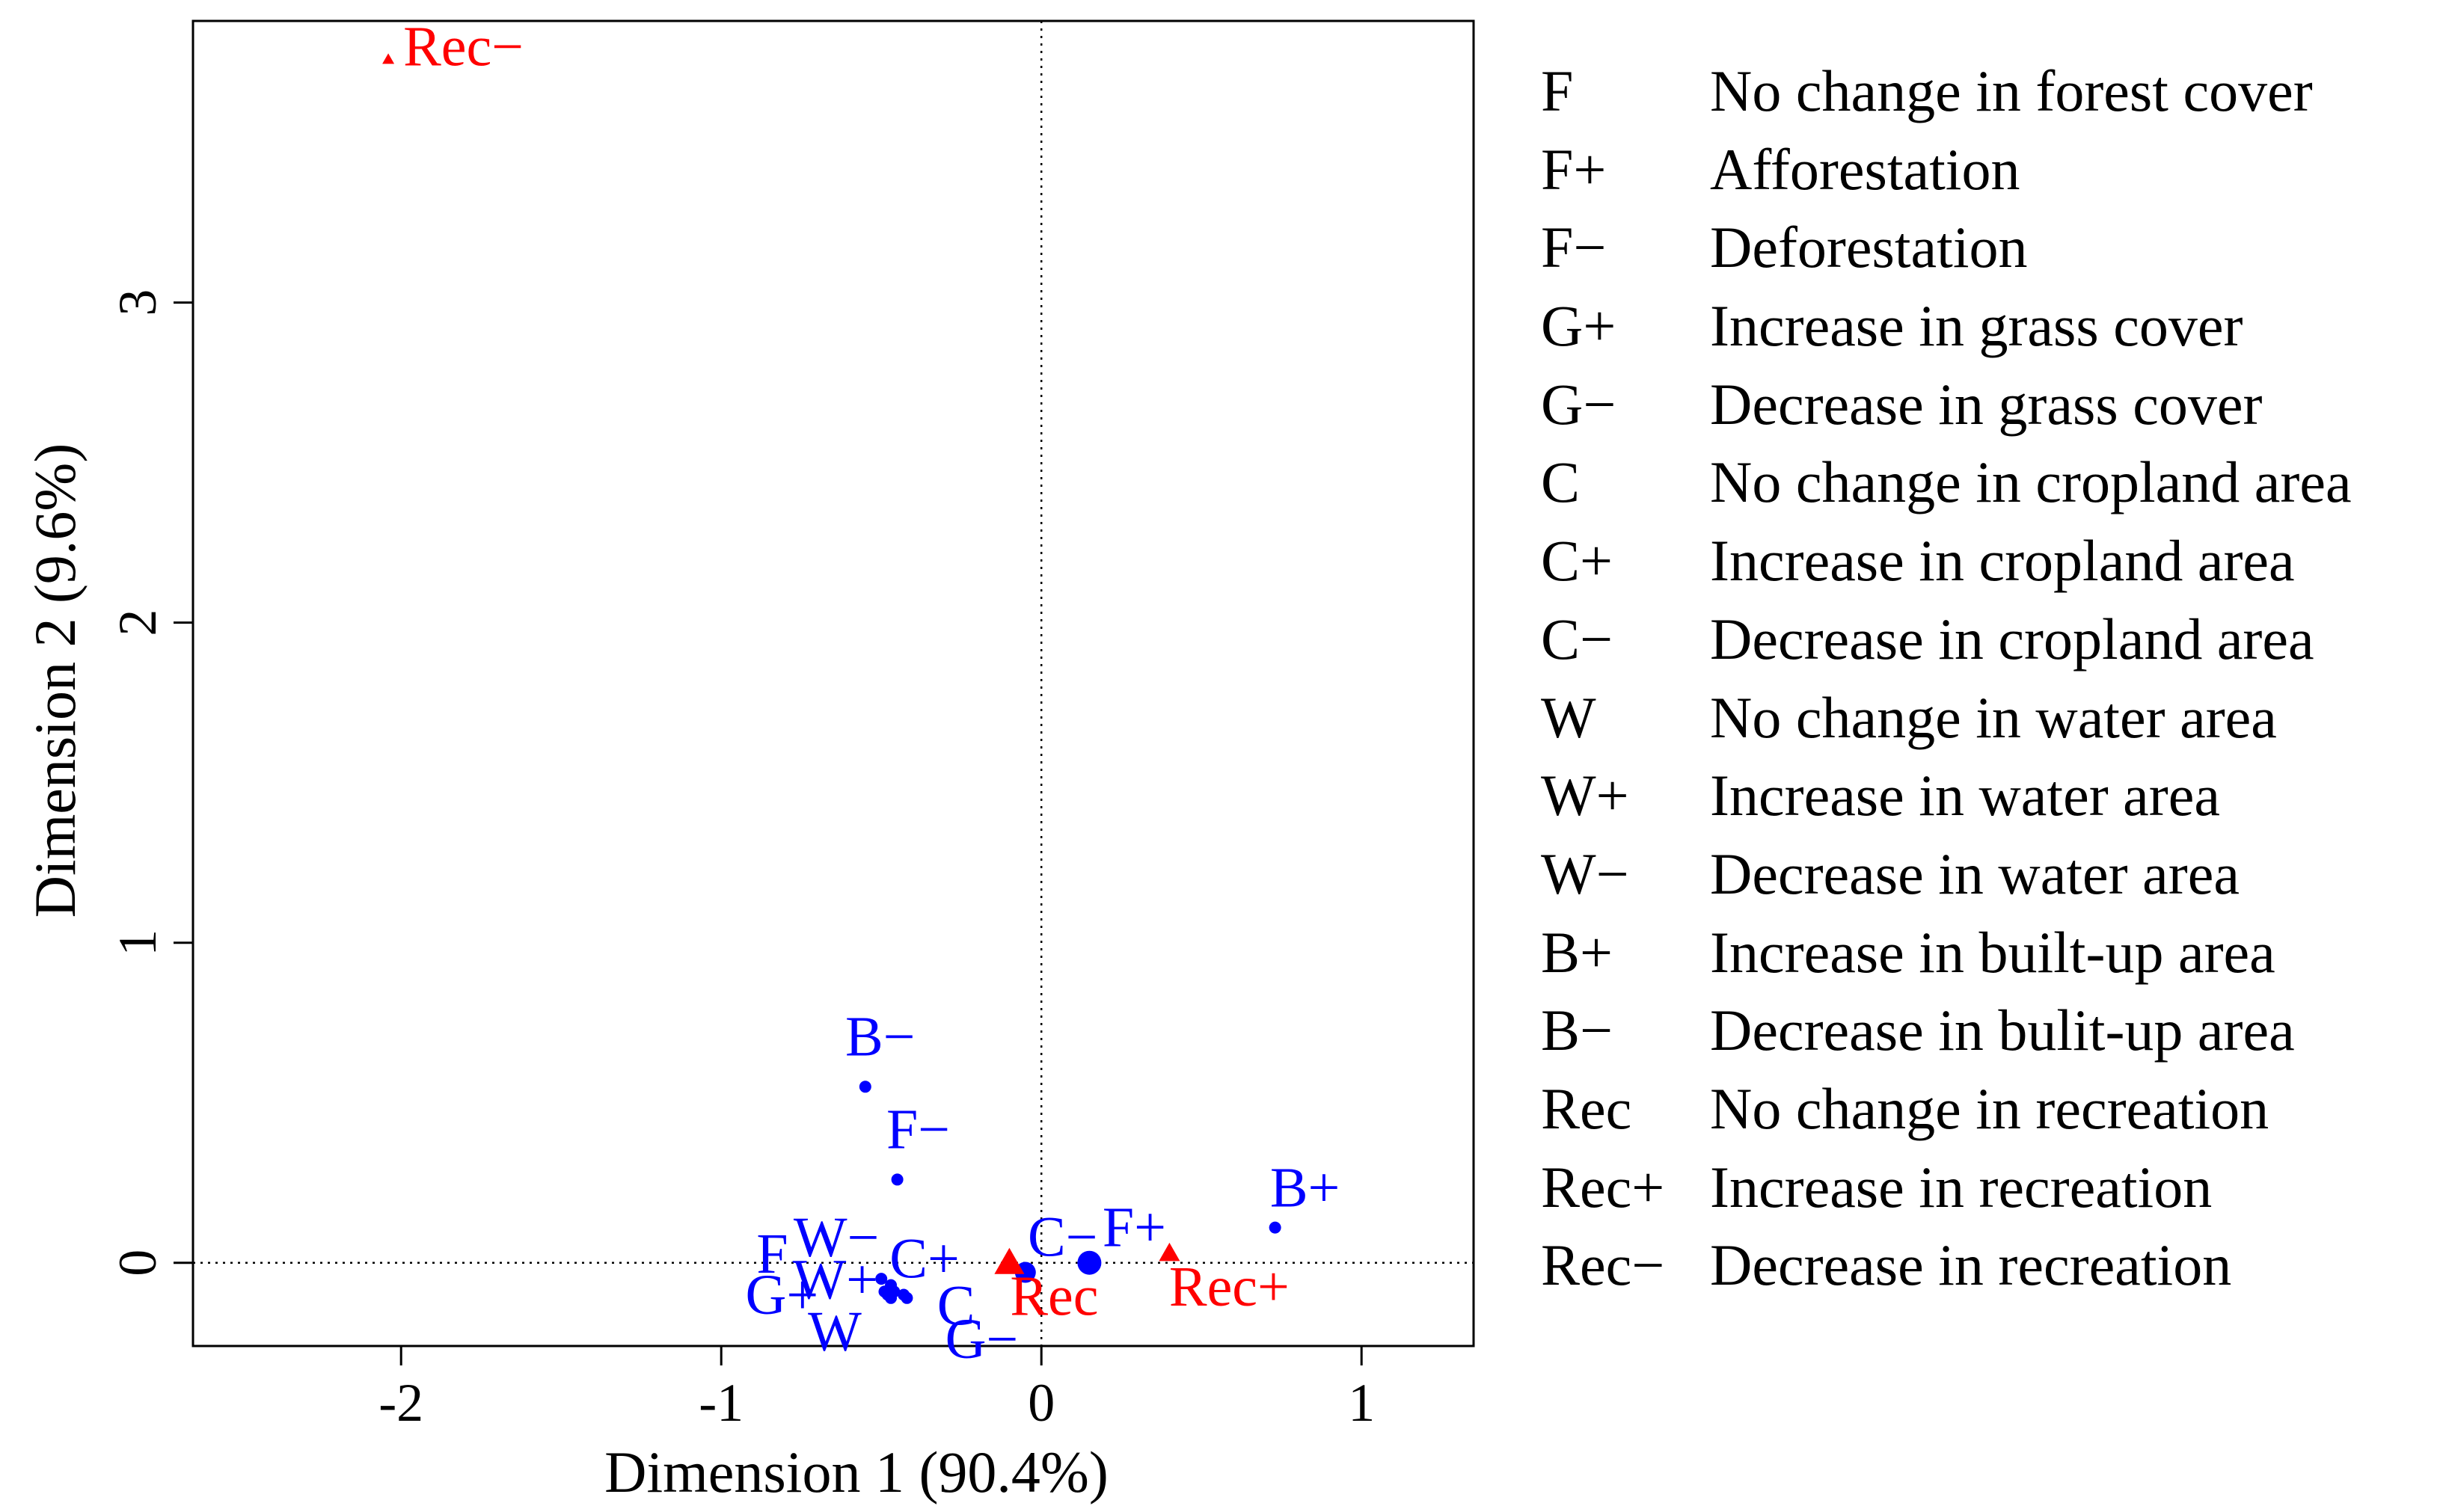 The width and height of the screenshot is (2443, 1512). I want to click on legend-description: Afforestation, so click(1865, 169).